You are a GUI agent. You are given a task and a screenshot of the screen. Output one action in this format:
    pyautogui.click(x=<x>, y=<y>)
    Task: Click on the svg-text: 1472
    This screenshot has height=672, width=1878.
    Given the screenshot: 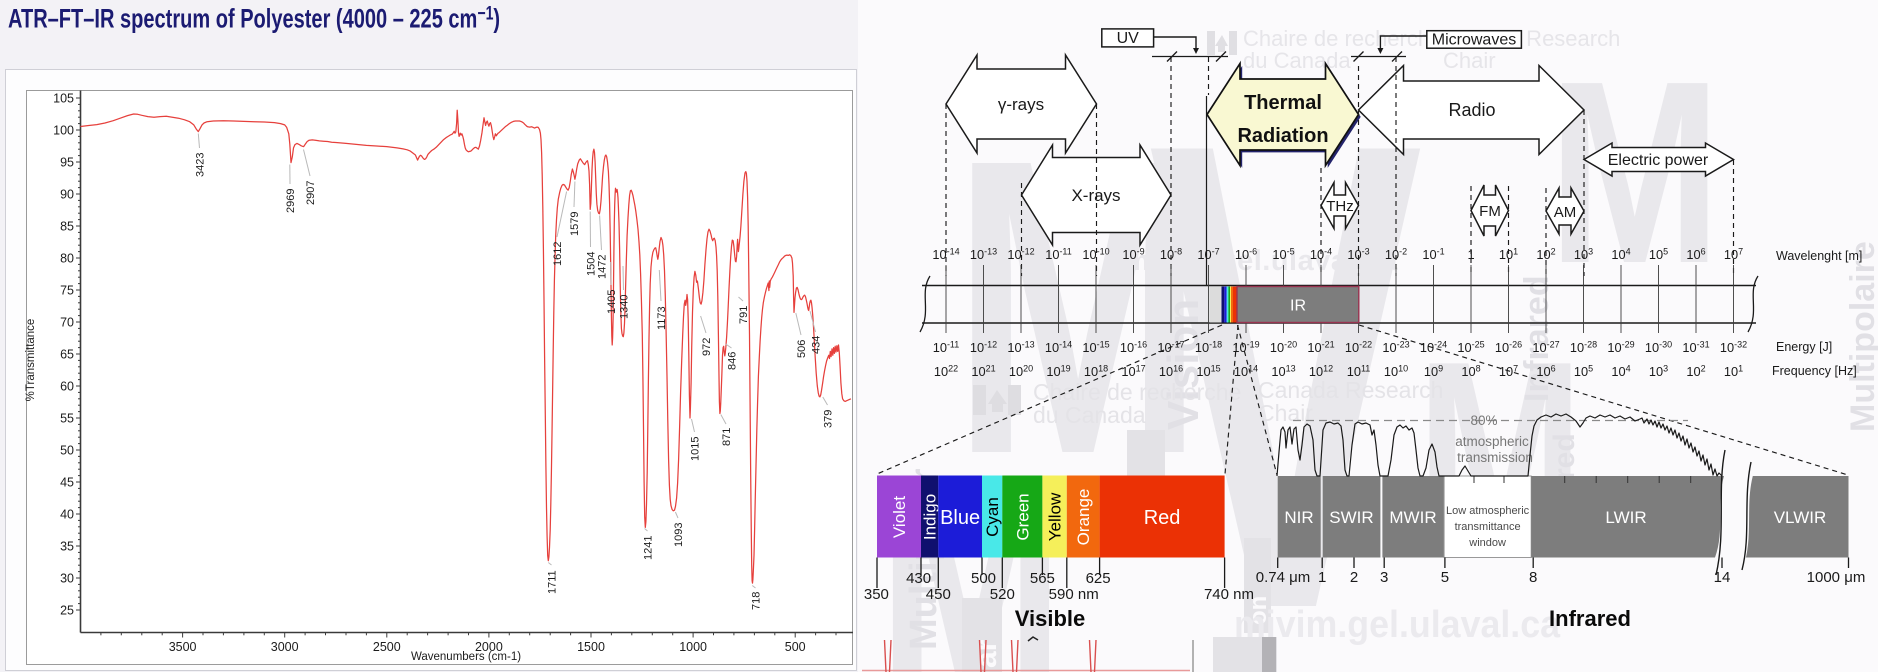 What is the action you would take?
    pyautogui.click(x=603, y=267)
    